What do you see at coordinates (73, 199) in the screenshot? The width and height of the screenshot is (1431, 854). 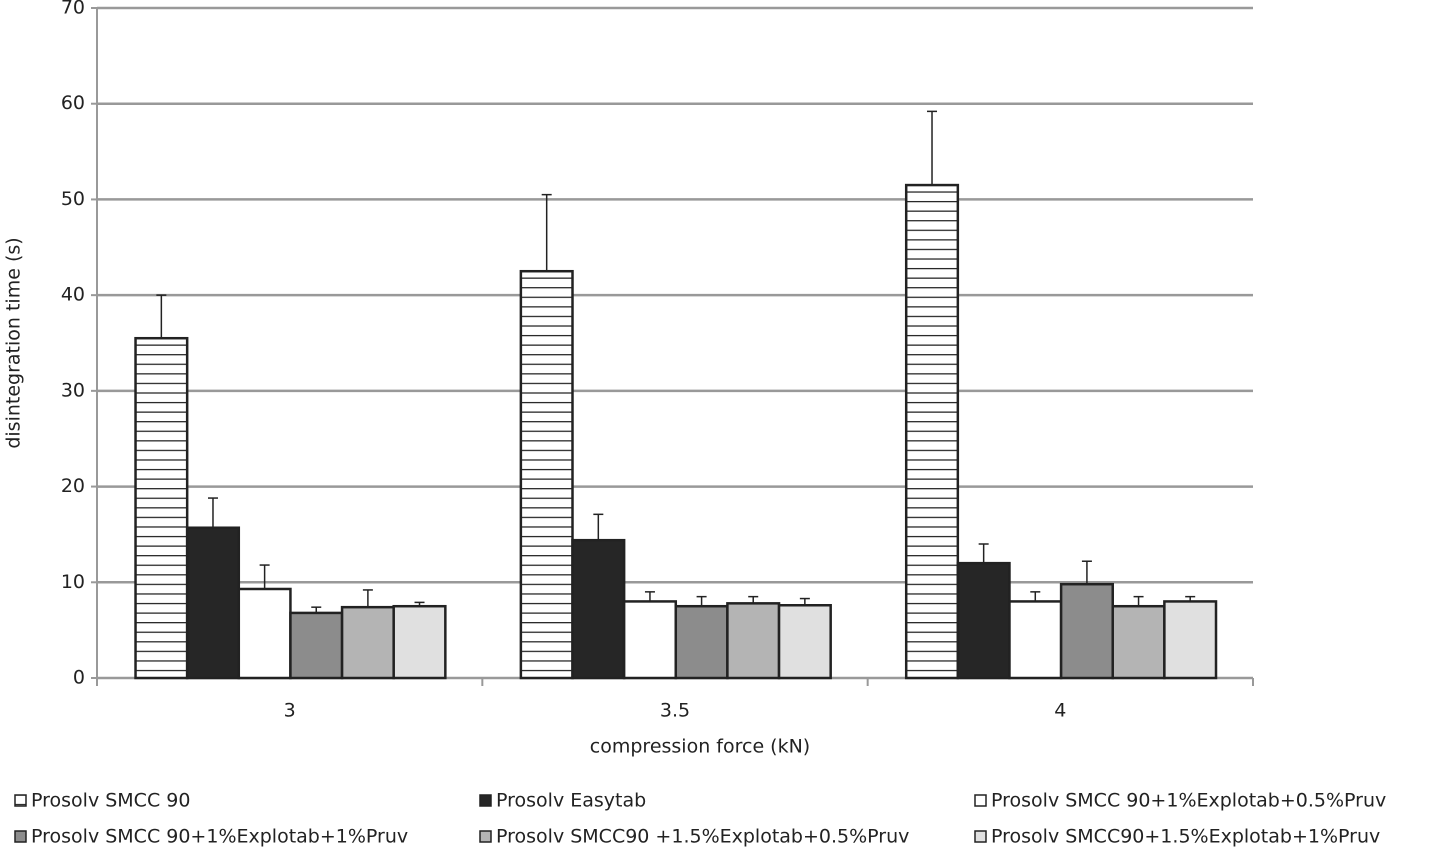 I see `y-tick-label: 50` at bounding box center [73, 199].